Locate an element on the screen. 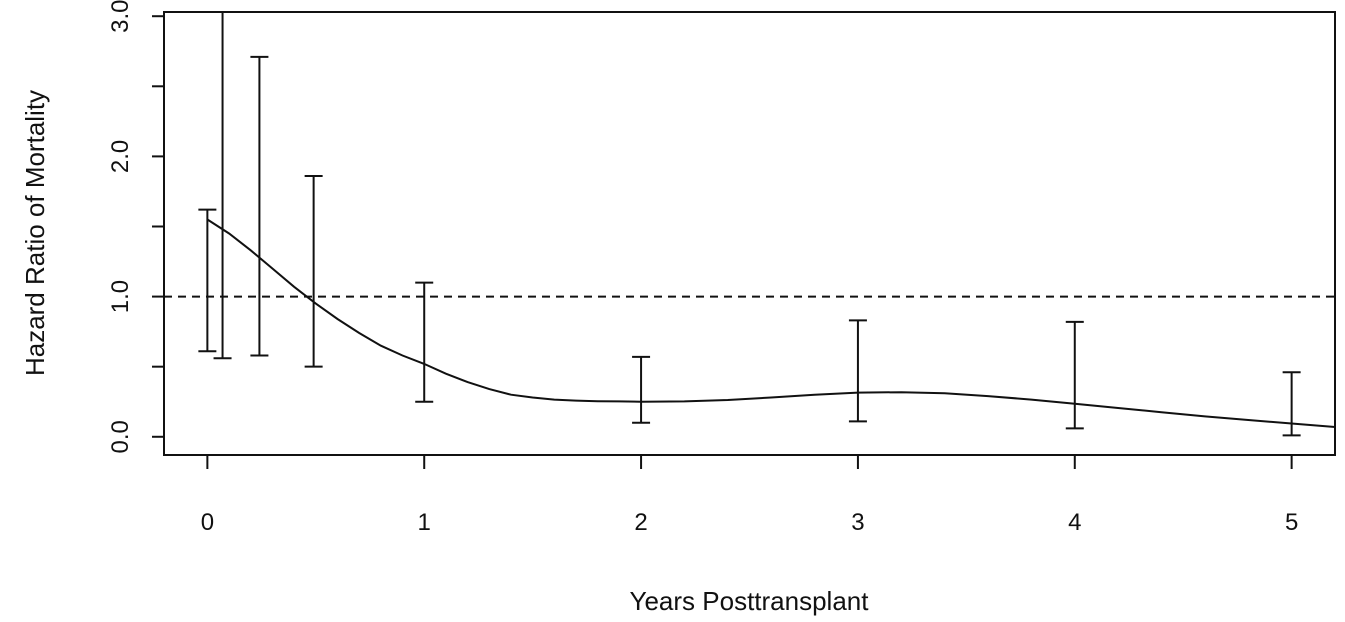 This screenshot has width=1345, height=622. x-tick-label: 0 is located at coordinates (207, 522).